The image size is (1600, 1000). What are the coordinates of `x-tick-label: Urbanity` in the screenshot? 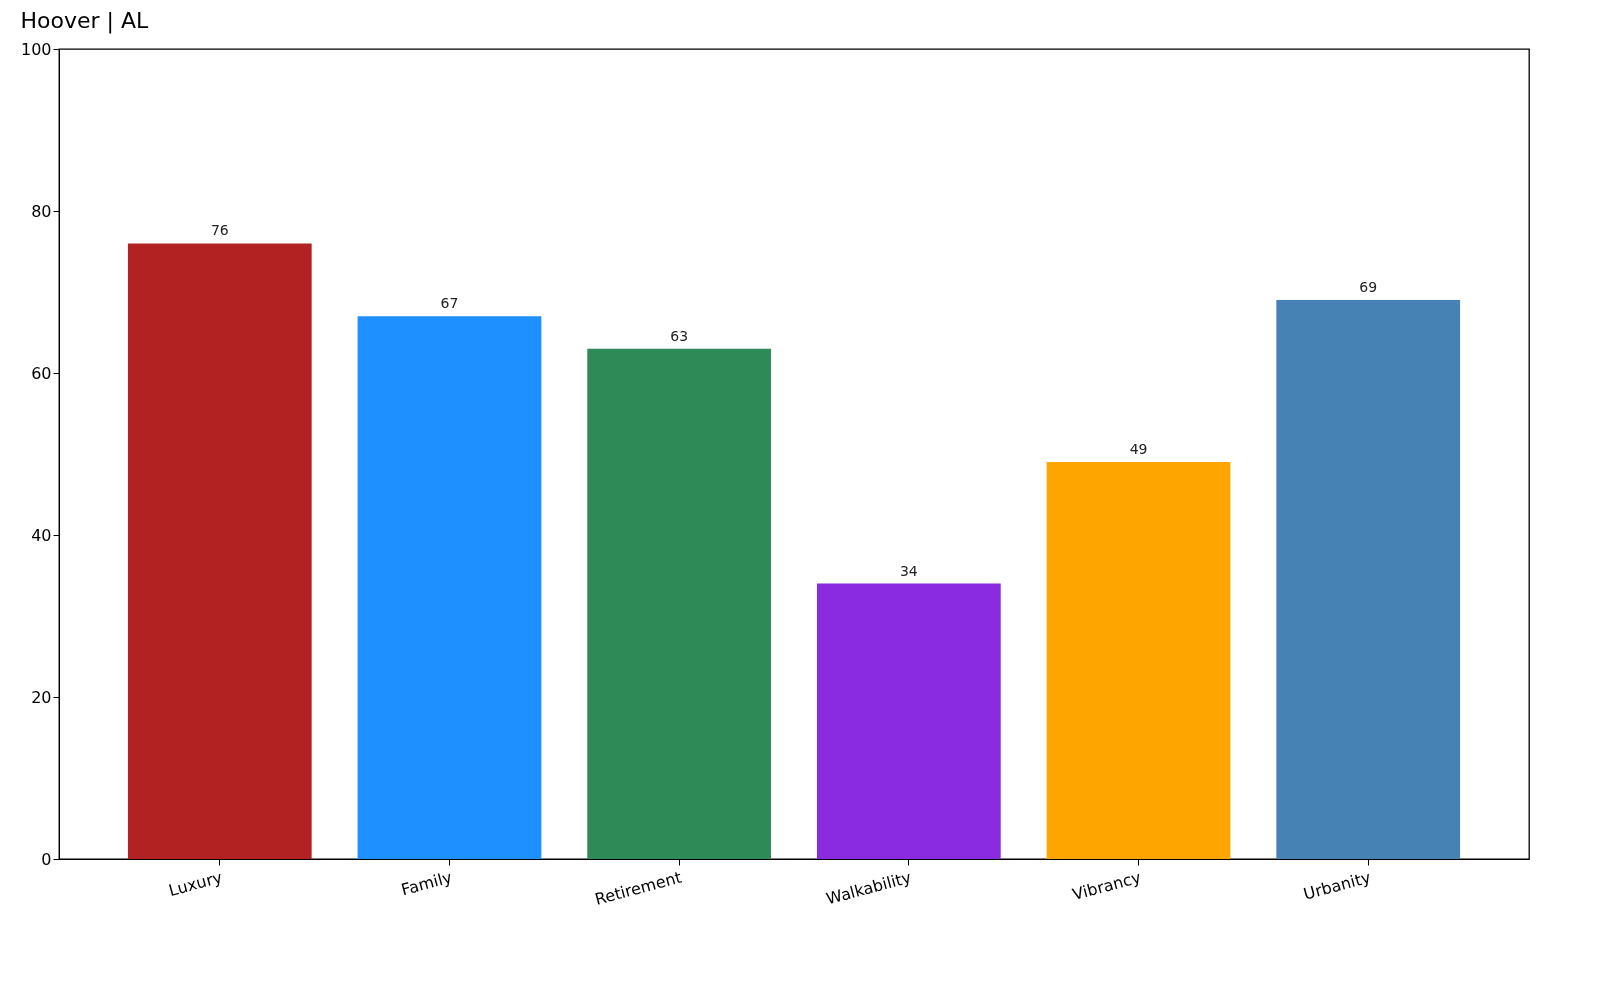 It's located at (1337, 885).